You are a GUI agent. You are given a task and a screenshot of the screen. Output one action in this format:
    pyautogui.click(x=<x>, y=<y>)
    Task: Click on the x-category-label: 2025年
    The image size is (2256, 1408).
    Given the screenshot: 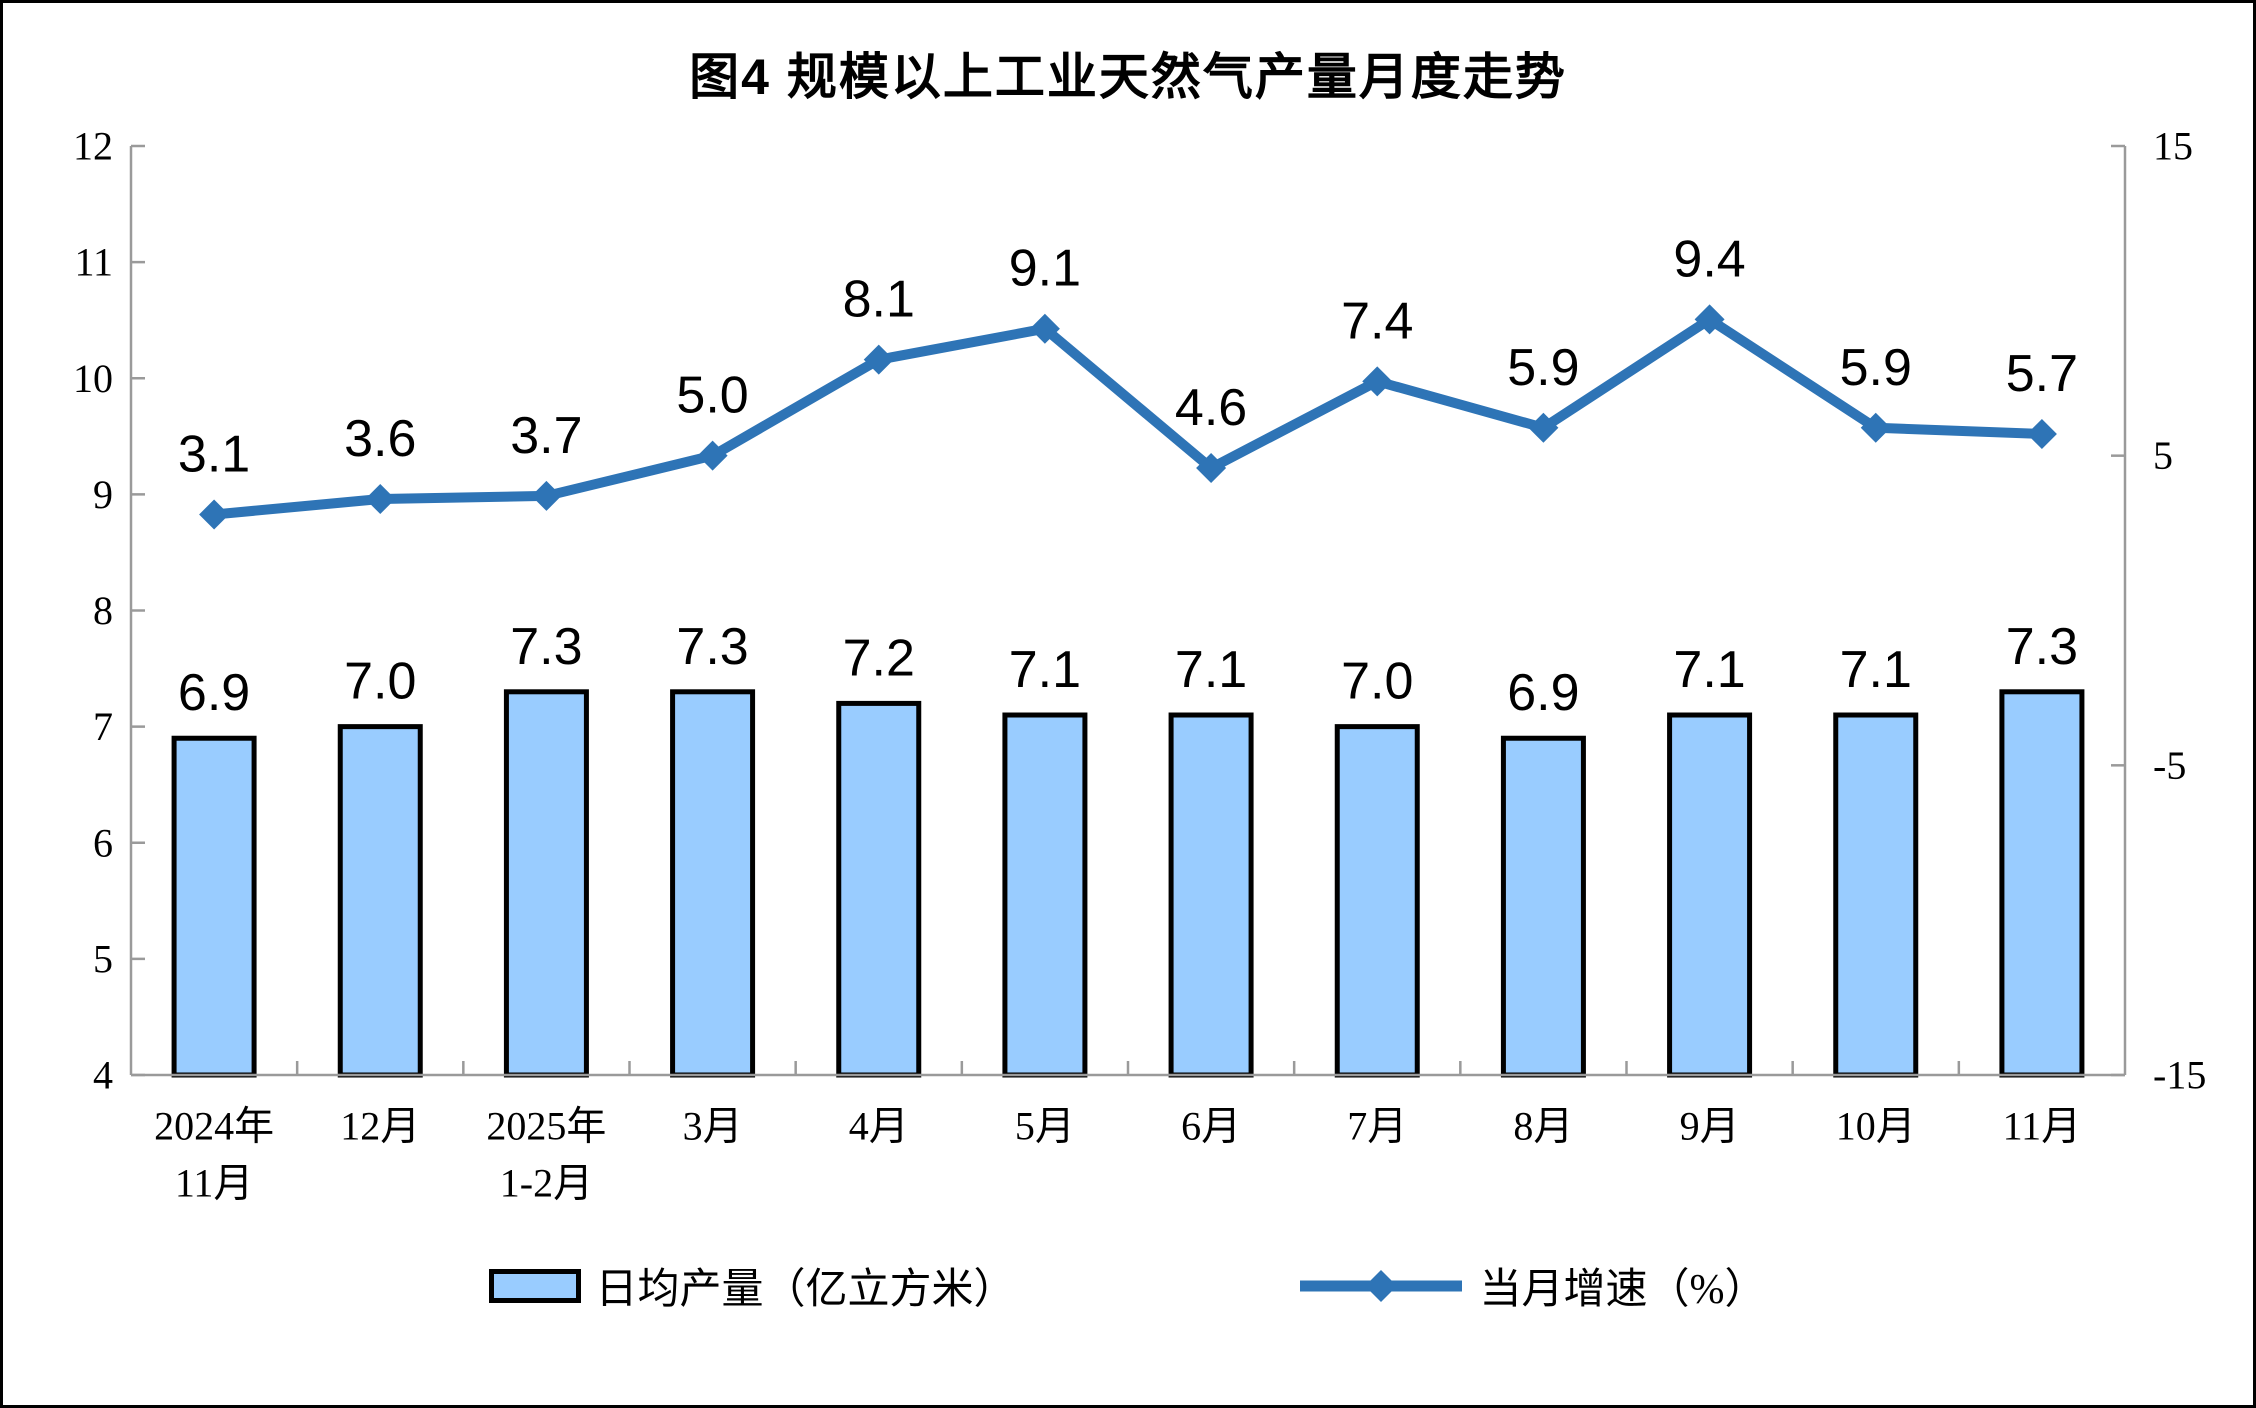 What is the action you would take?
    pyautogui.click(x=546, y=1126)
    